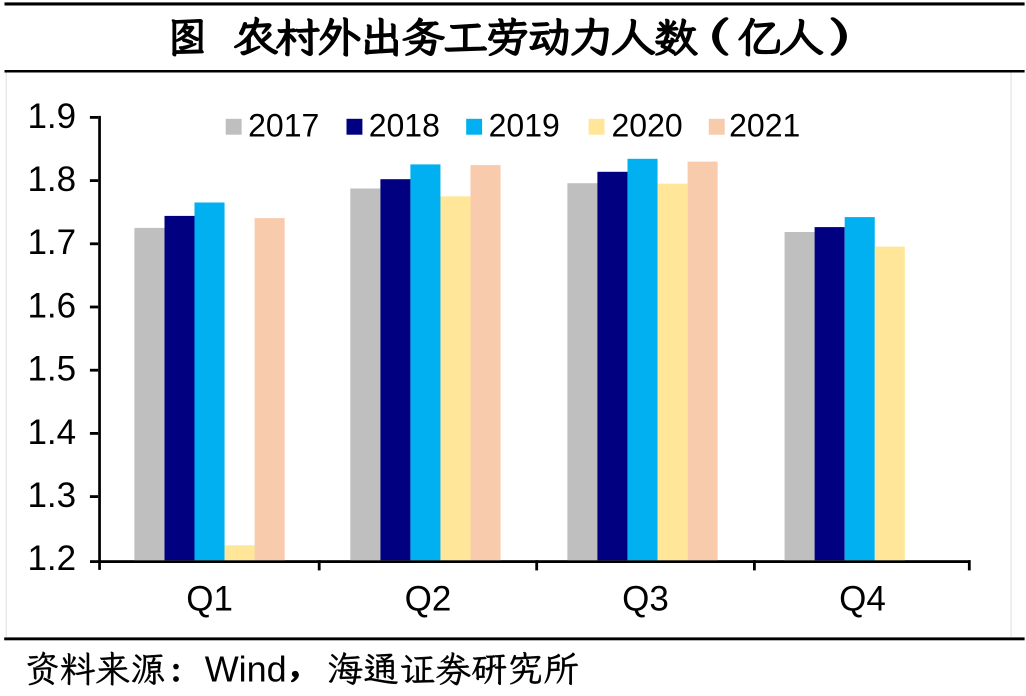 This screenshot has height=696, width=1026. I want to click on svg-text: Q2, so click(428, 598).